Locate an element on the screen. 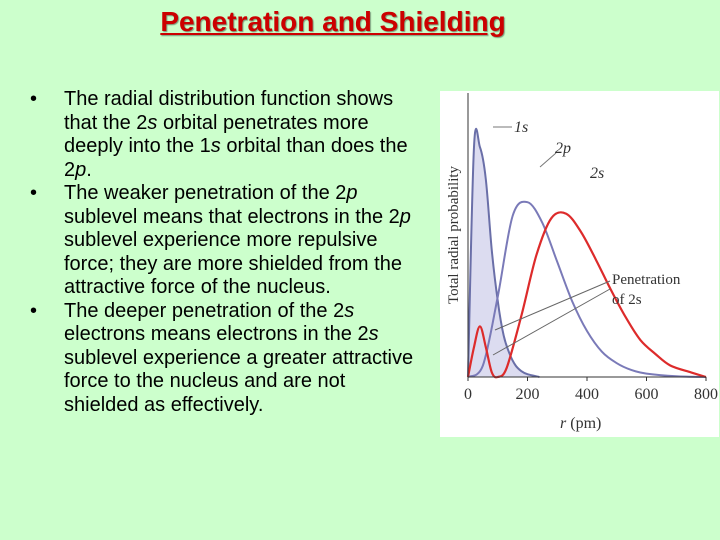 The height and width of the screenshot is (540, 720). series-line-2s is located at coordinates (586, 295).